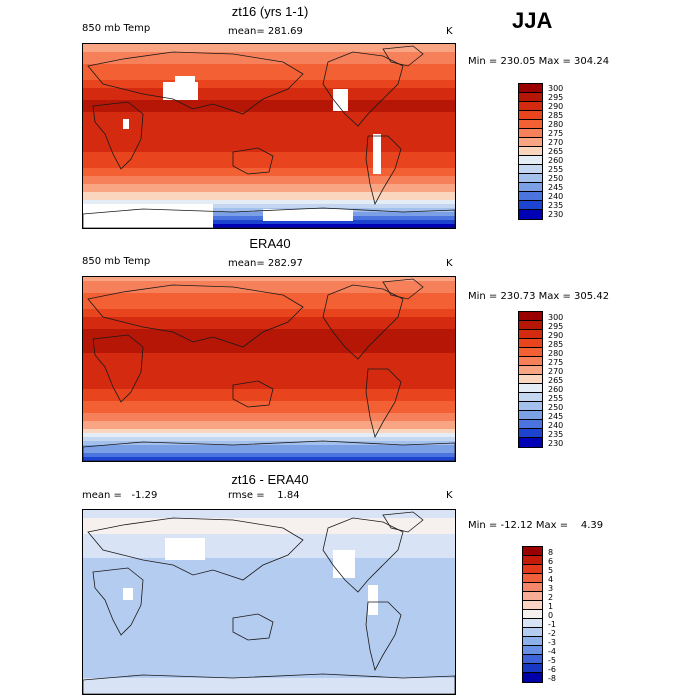 The image size is (700, 700). I want to click on panel-1-map-svg, so click(269, 136).